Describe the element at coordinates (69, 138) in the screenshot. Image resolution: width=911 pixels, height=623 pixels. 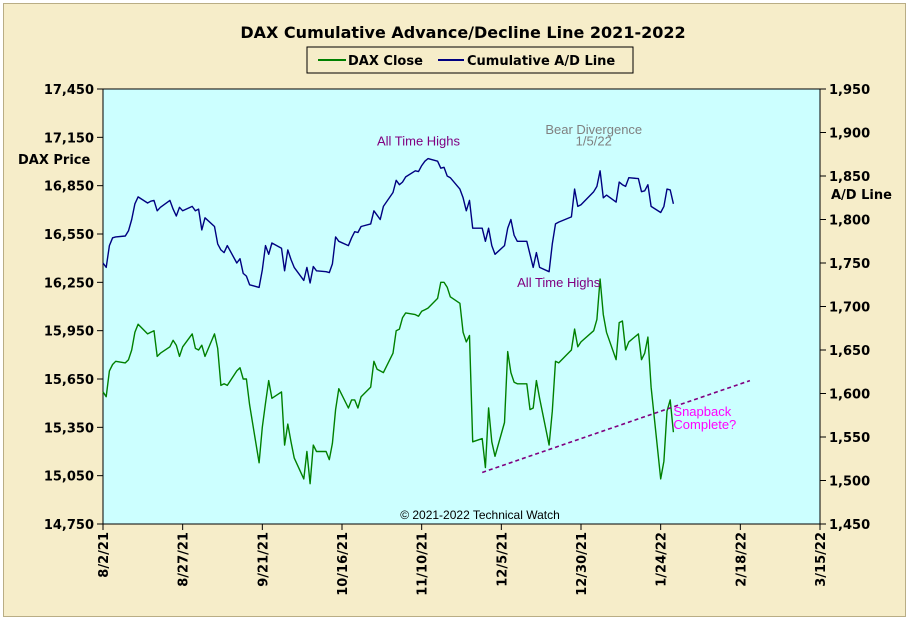
I see `left-tick-label: 17,150` at that location.